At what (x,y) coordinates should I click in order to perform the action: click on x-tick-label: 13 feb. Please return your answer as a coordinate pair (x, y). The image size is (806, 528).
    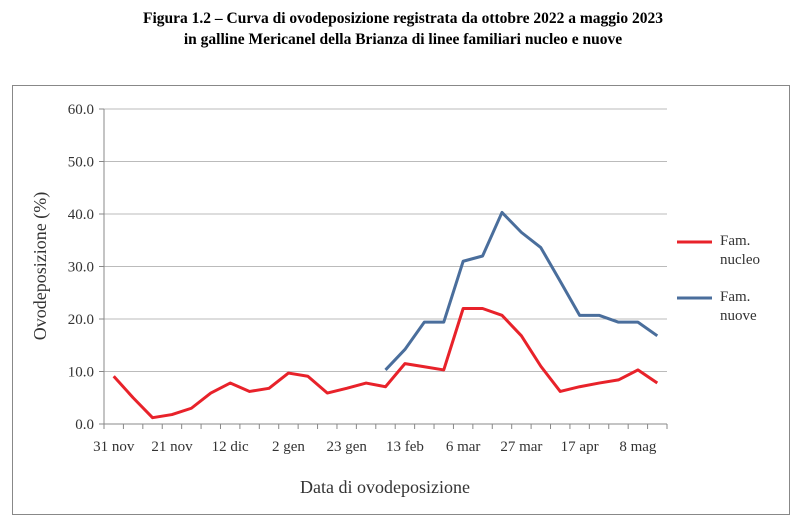
    Looking at the image, I should click on (405, 447).